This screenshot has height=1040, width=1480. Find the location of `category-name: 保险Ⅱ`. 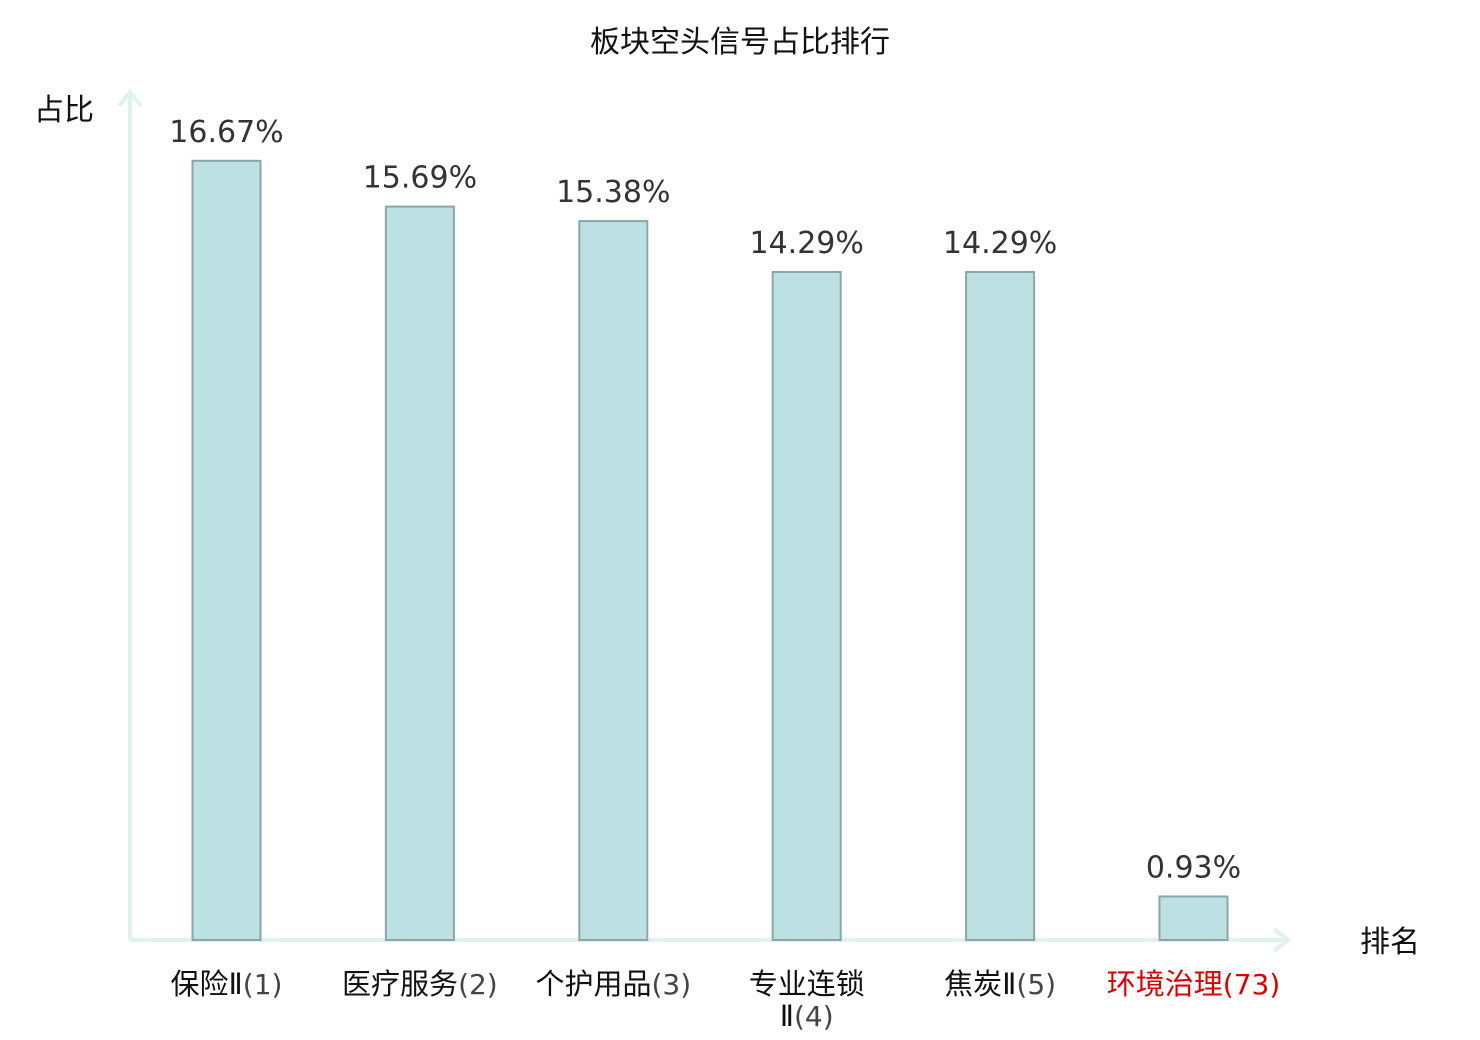

category-name: 保险Ⅱ is located at coordinates (207, 984).